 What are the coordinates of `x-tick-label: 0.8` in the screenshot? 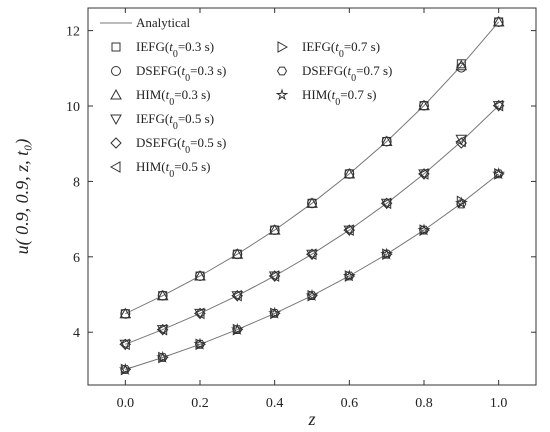 It's located at (424, 403).